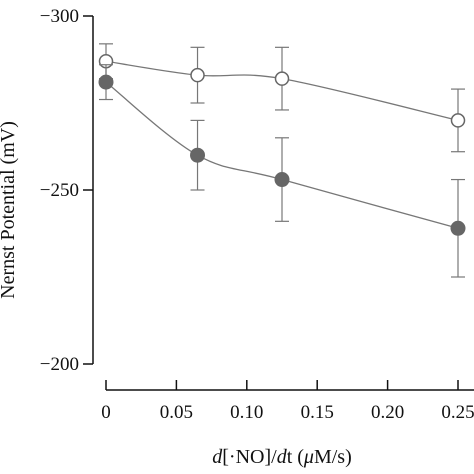 This screenshot has height=474, width=474. What do you see at coordinates (176, 412) in the screenshot?
I see `x-tick-label: 0.05` at bounding box center [176, 412].